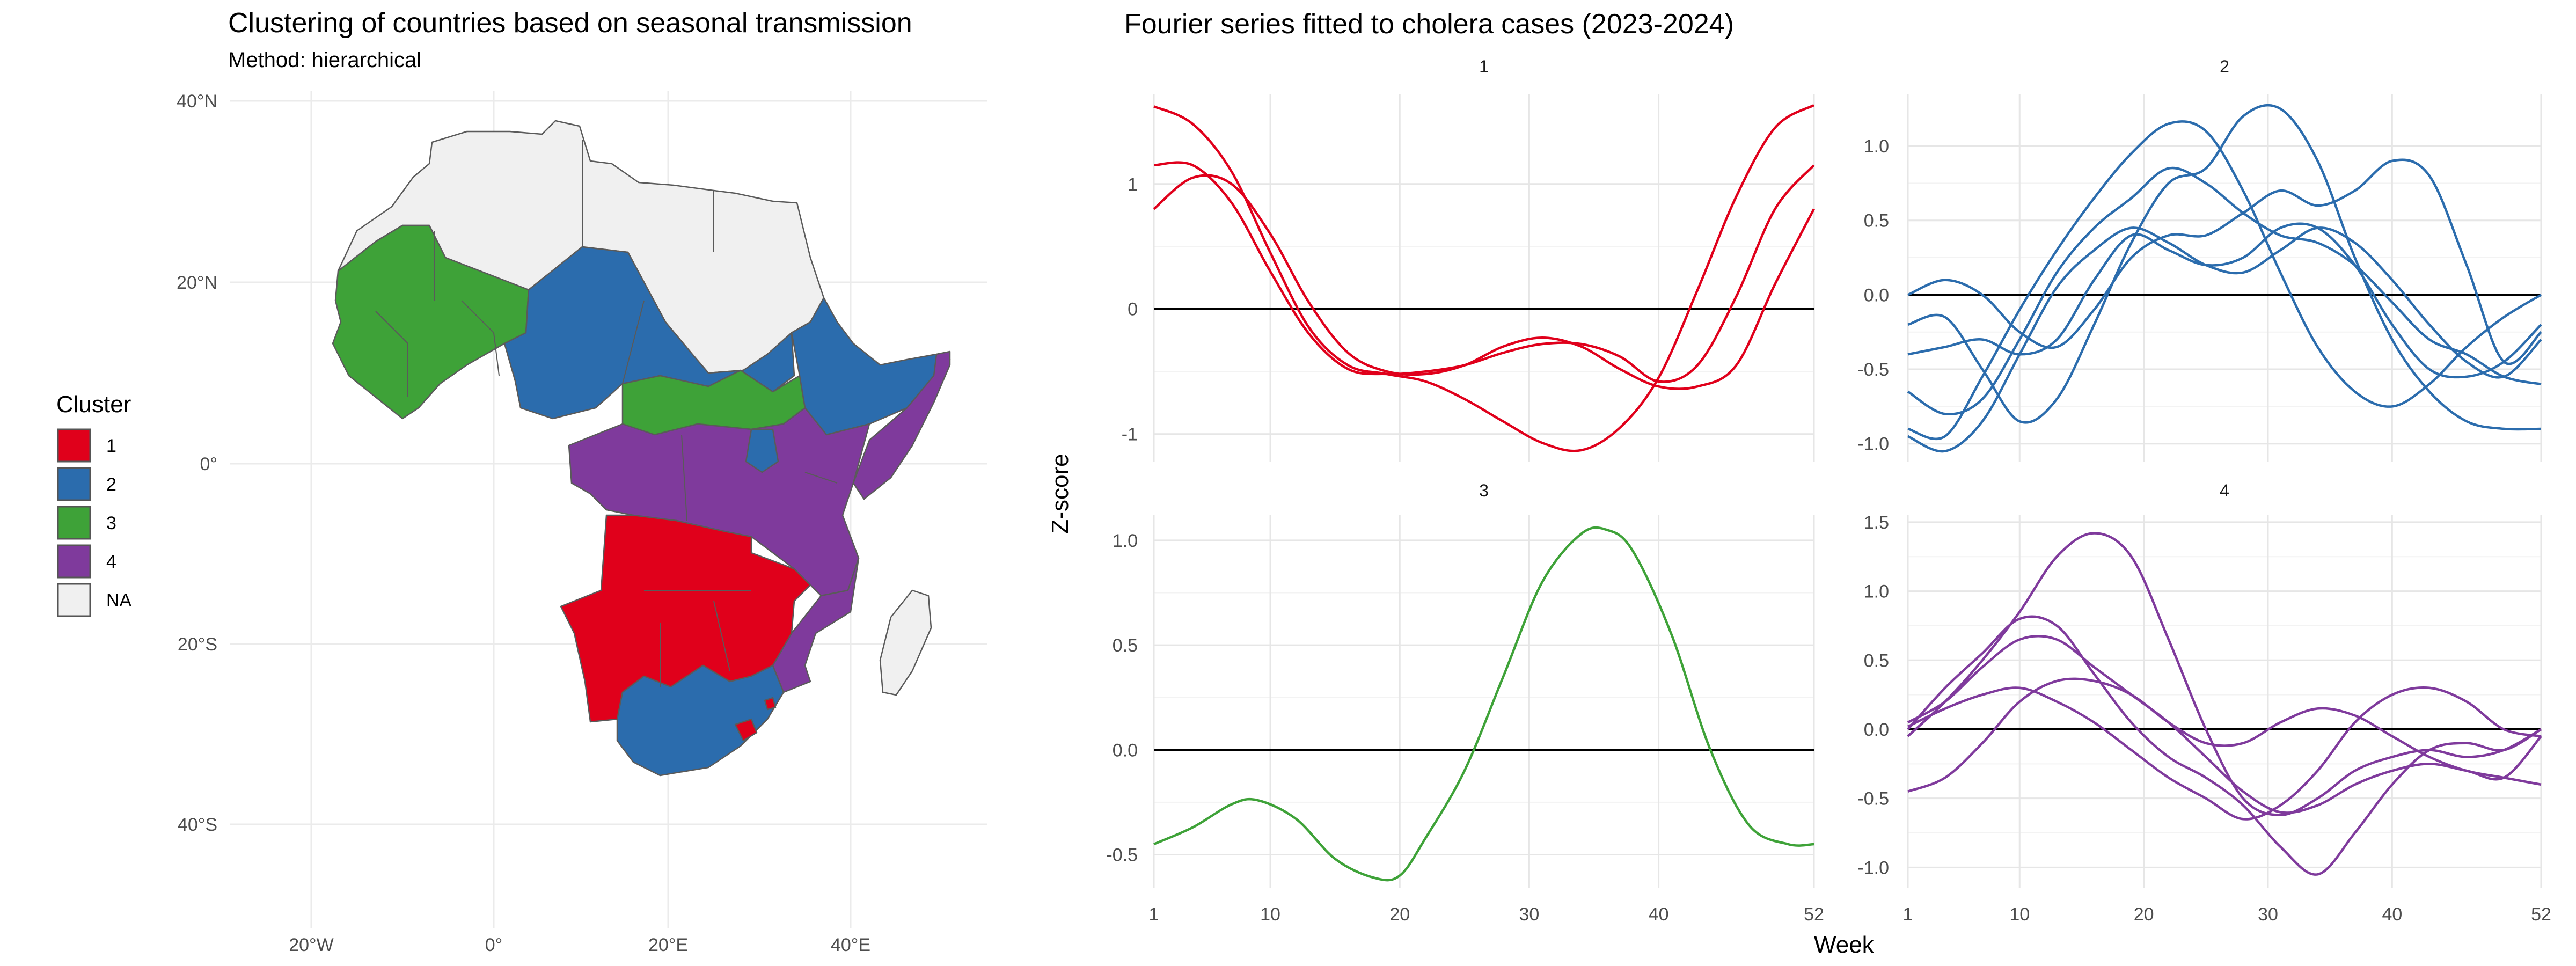 This screenshot has width=2576, height=966. Describe the element at coordinates (700, 720) in the screenshot. I see `country-cluster2-southafrica` at that location.